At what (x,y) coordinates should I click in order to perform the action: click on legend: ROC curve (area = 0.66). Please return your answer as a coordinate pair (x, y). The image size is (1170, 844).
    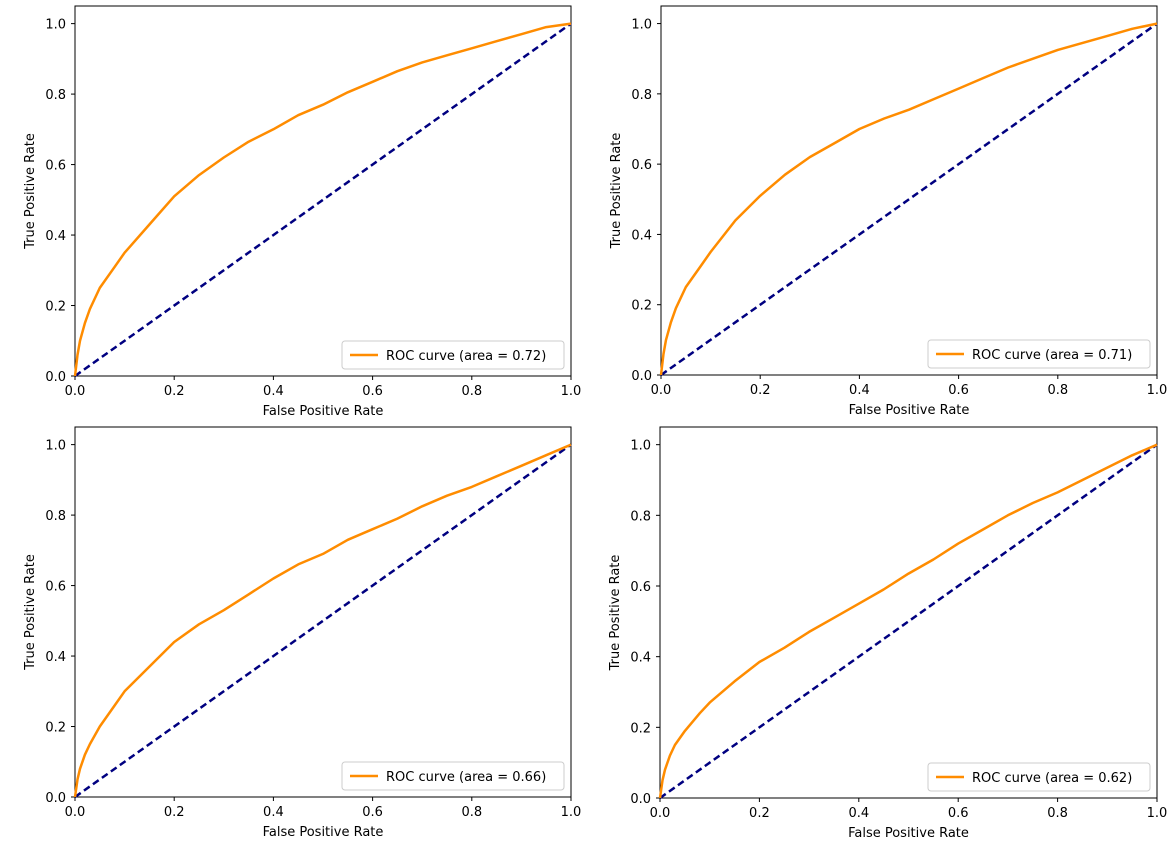
    Looking at the image, I should click on (453, 776).